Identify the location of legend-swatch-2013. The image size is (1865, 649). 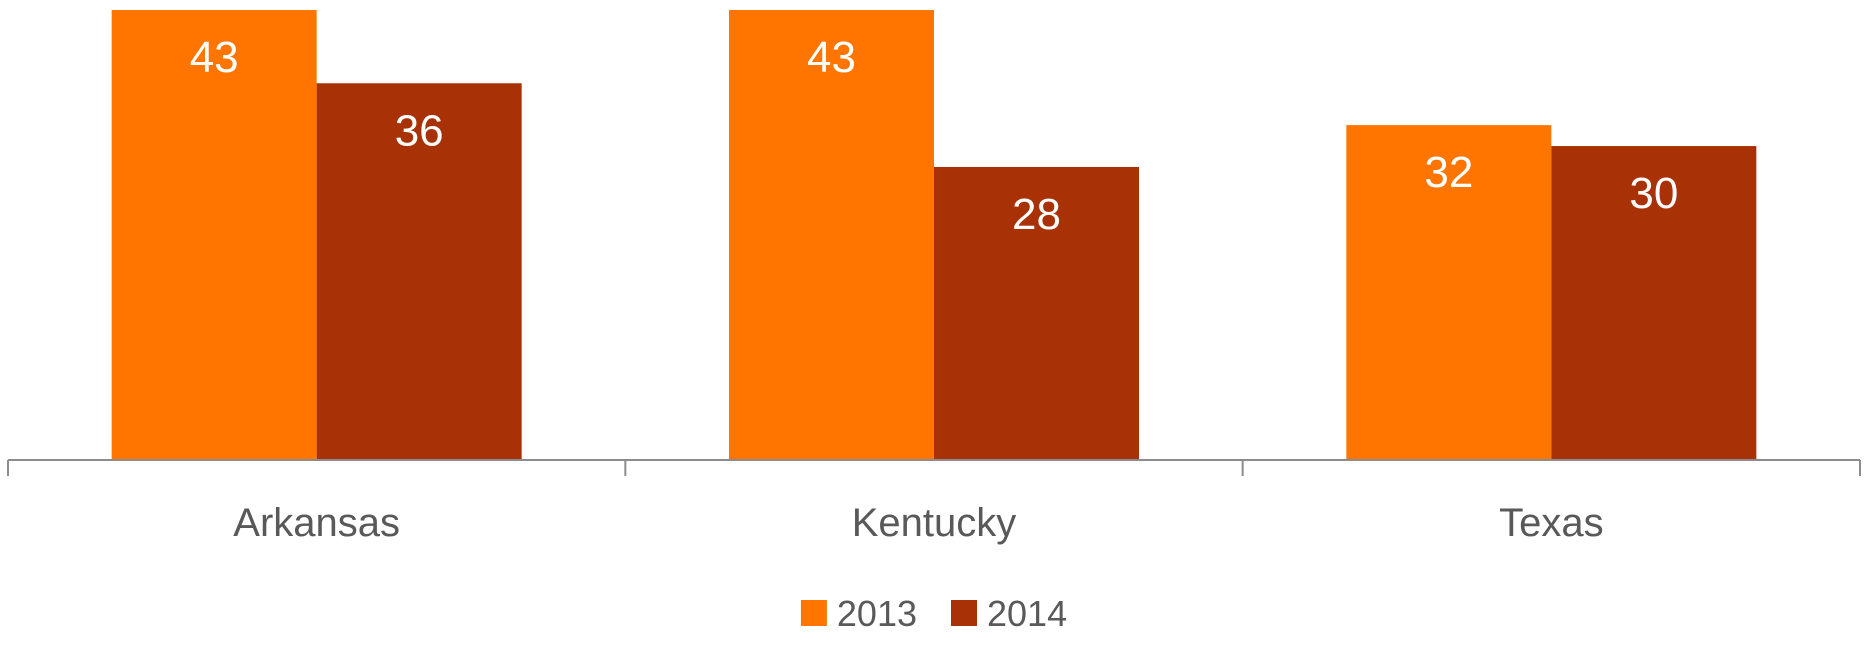
(813, 613).